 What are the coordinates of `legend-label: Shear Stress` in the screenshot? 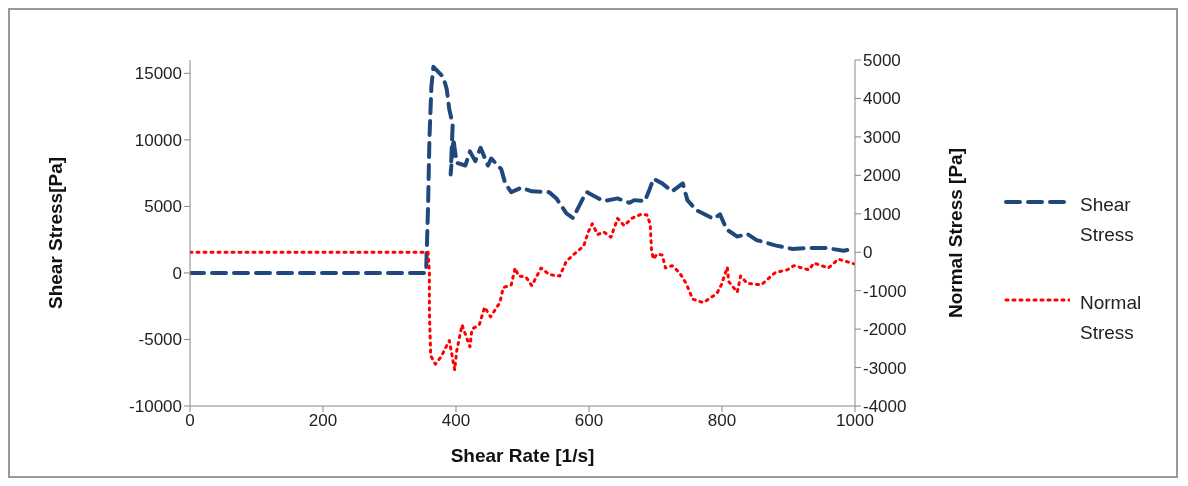 It's located at (1107, 220).